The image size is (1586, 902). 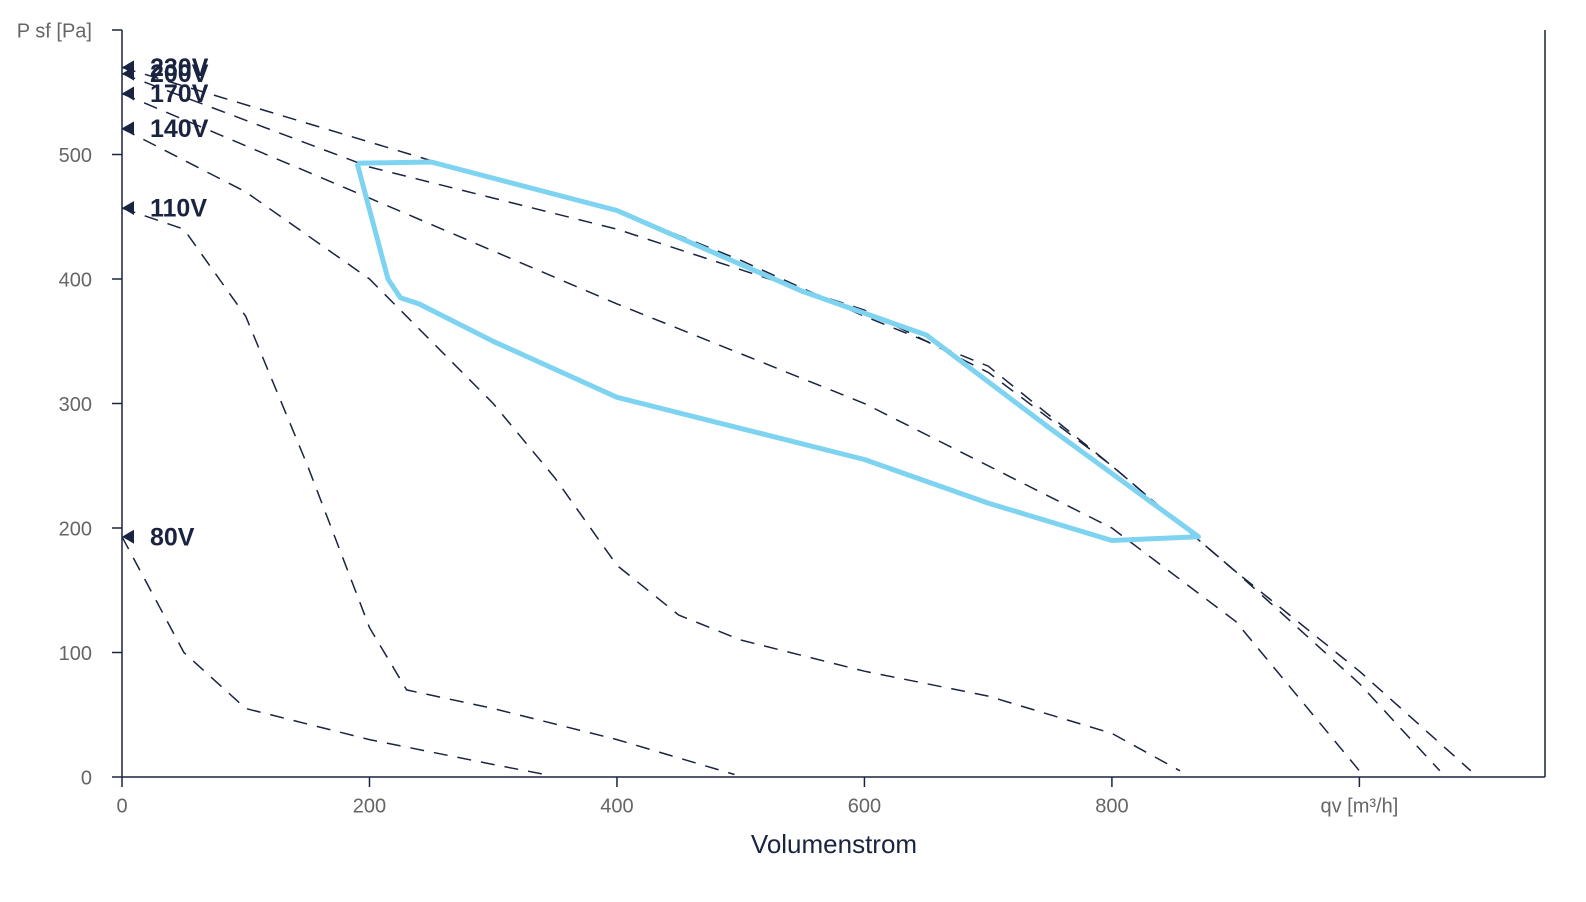 I want to click on y-tick-label: 500, so click(x=75, y=156).